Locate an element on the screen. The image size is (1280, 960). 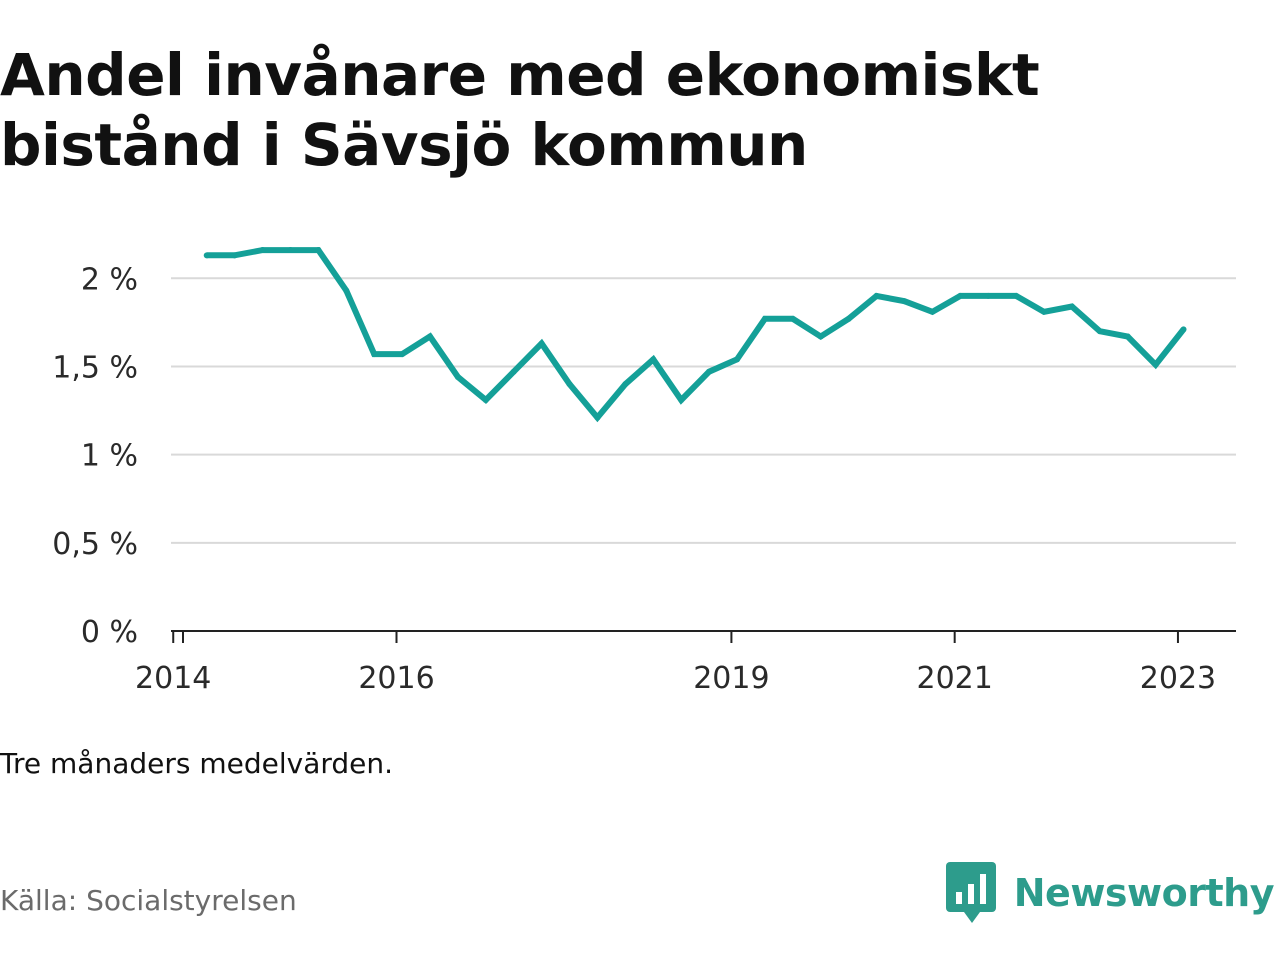
x-tick-label: 2023 is located at coordinates (1178, 678).